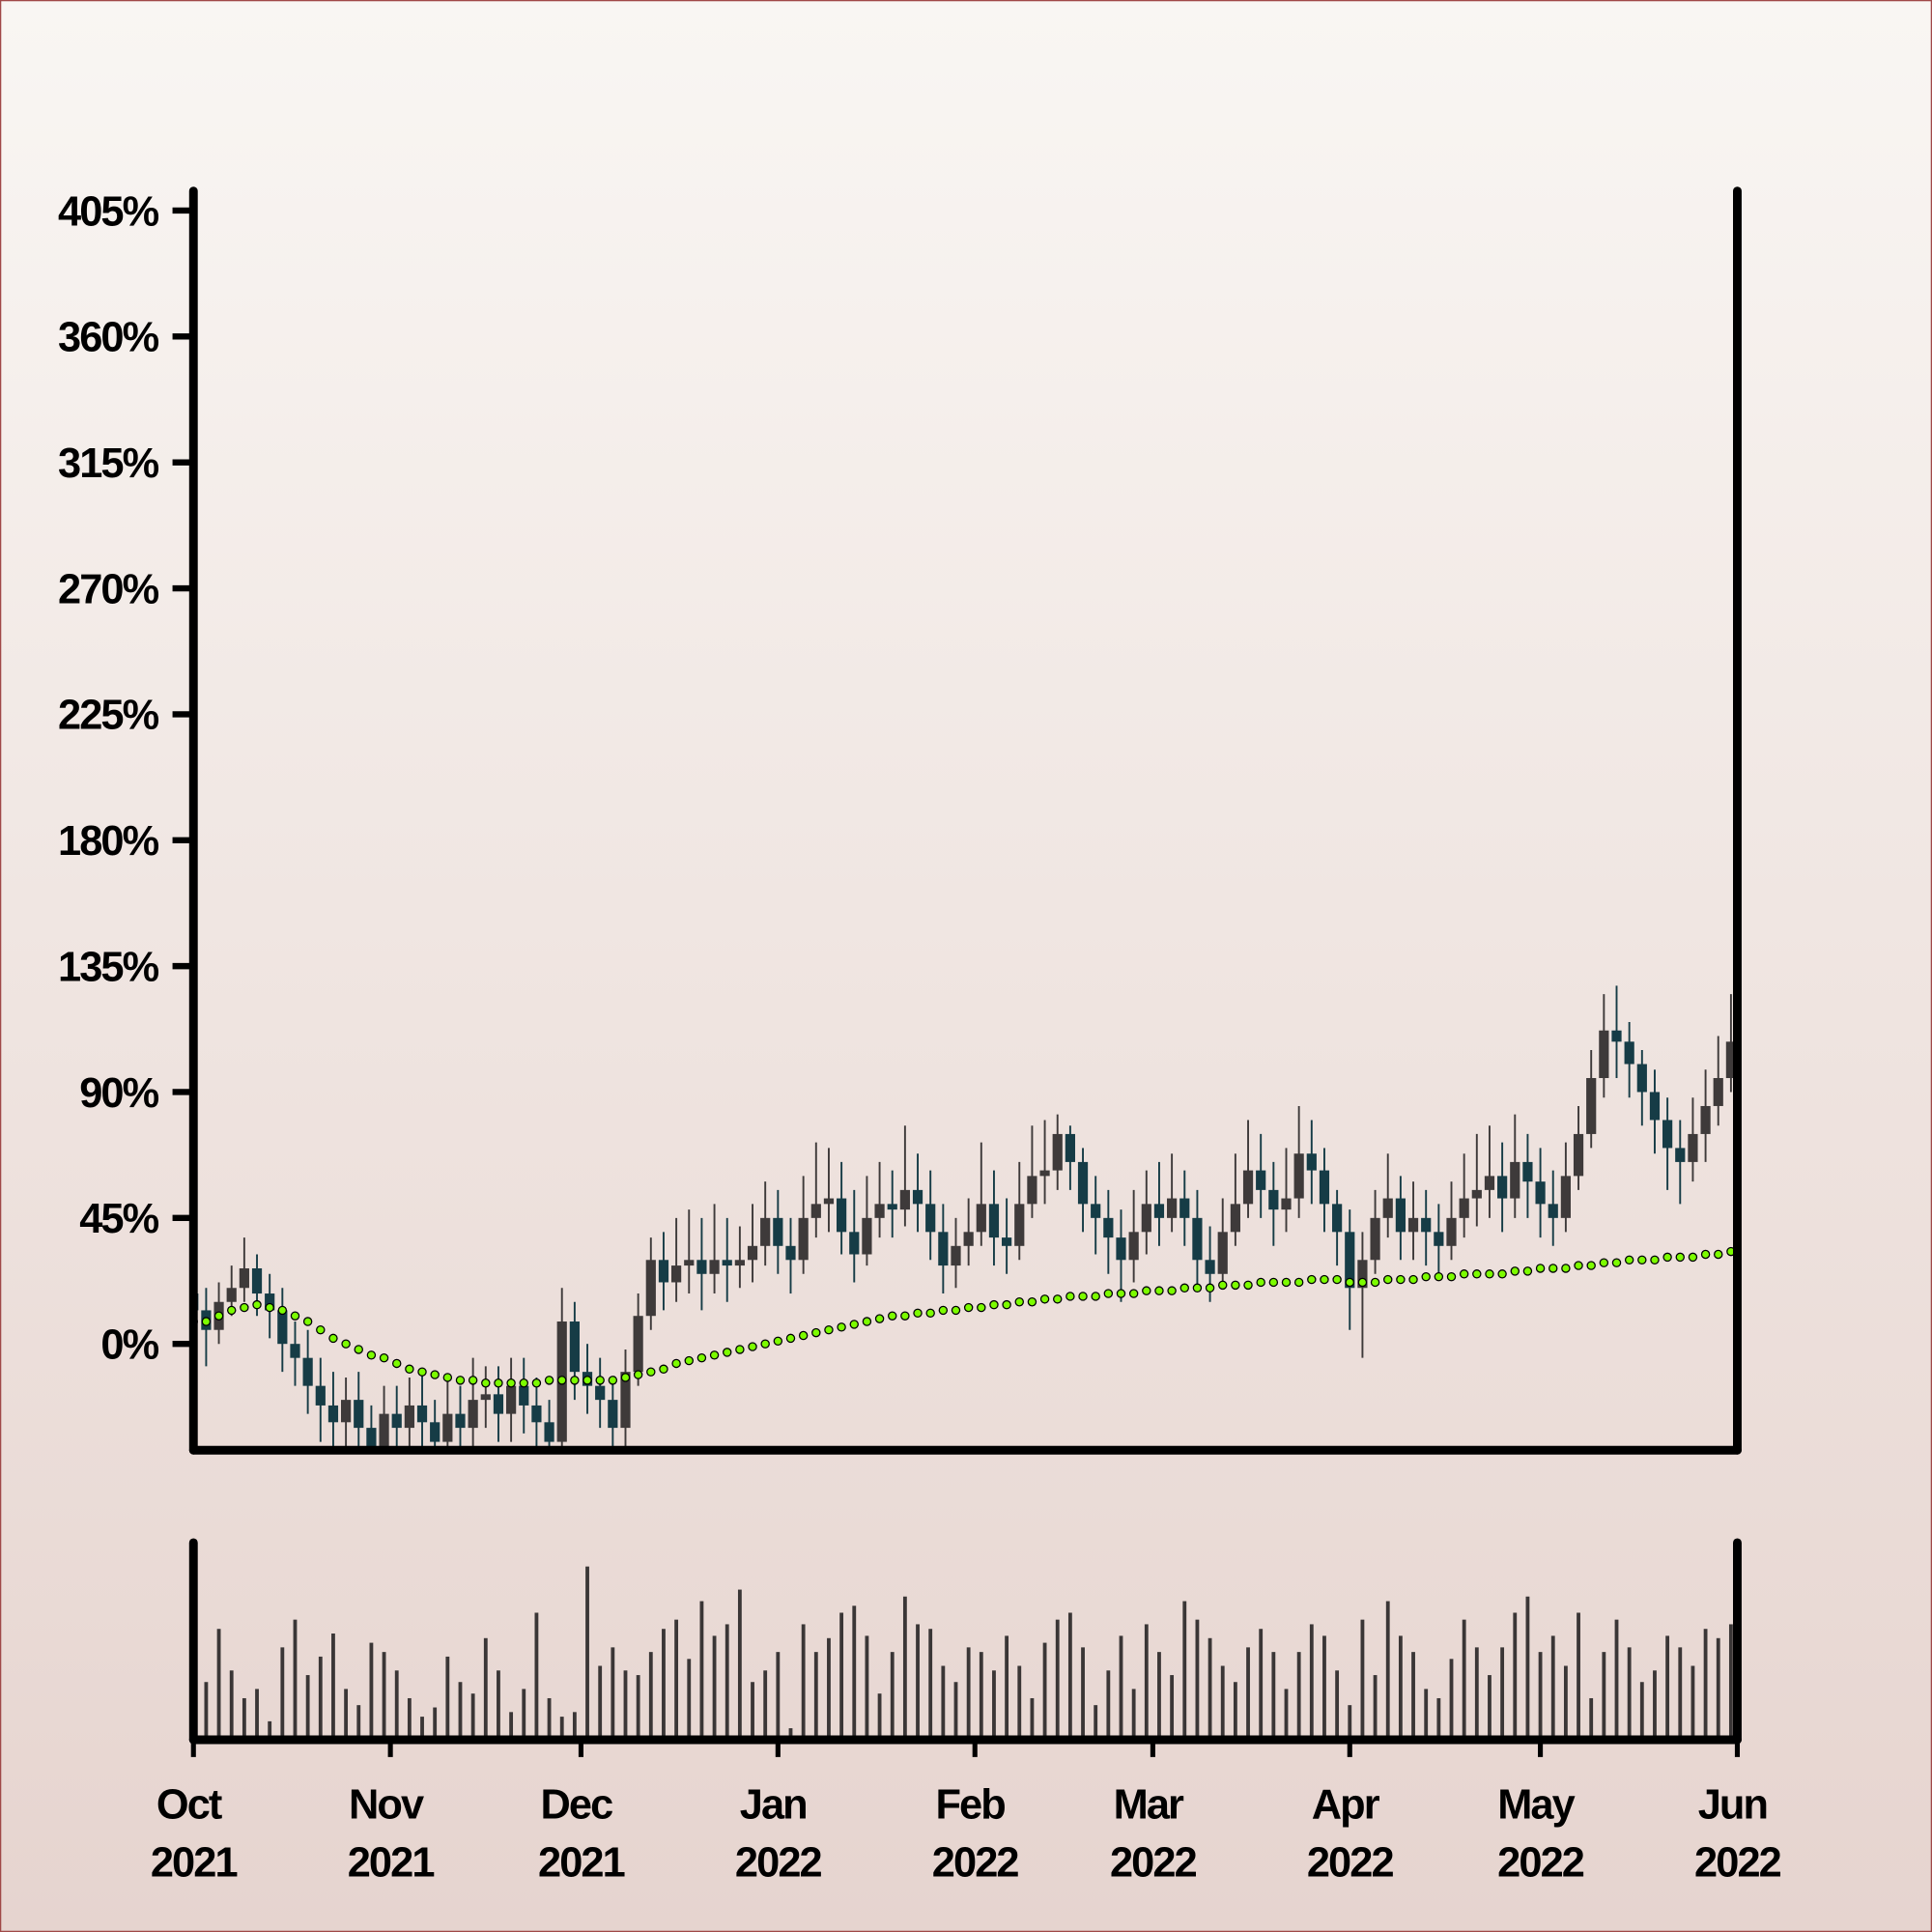 This screenshot has width=1932, height=1932. Describe the element at coordinates (1540, 1834) in the screenshot. I see `x-tick-label: May 2022` at that location.